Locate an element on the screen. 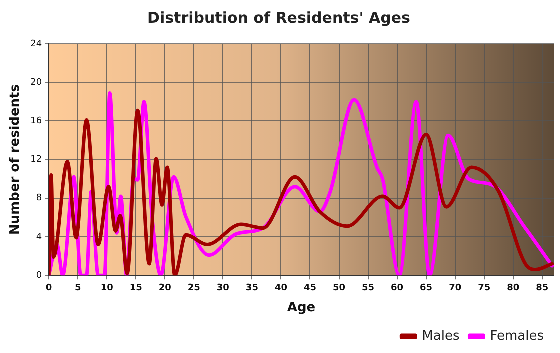 The image size is (560, 353). y-tick-label: 12 is located at coordinates (36, 160).